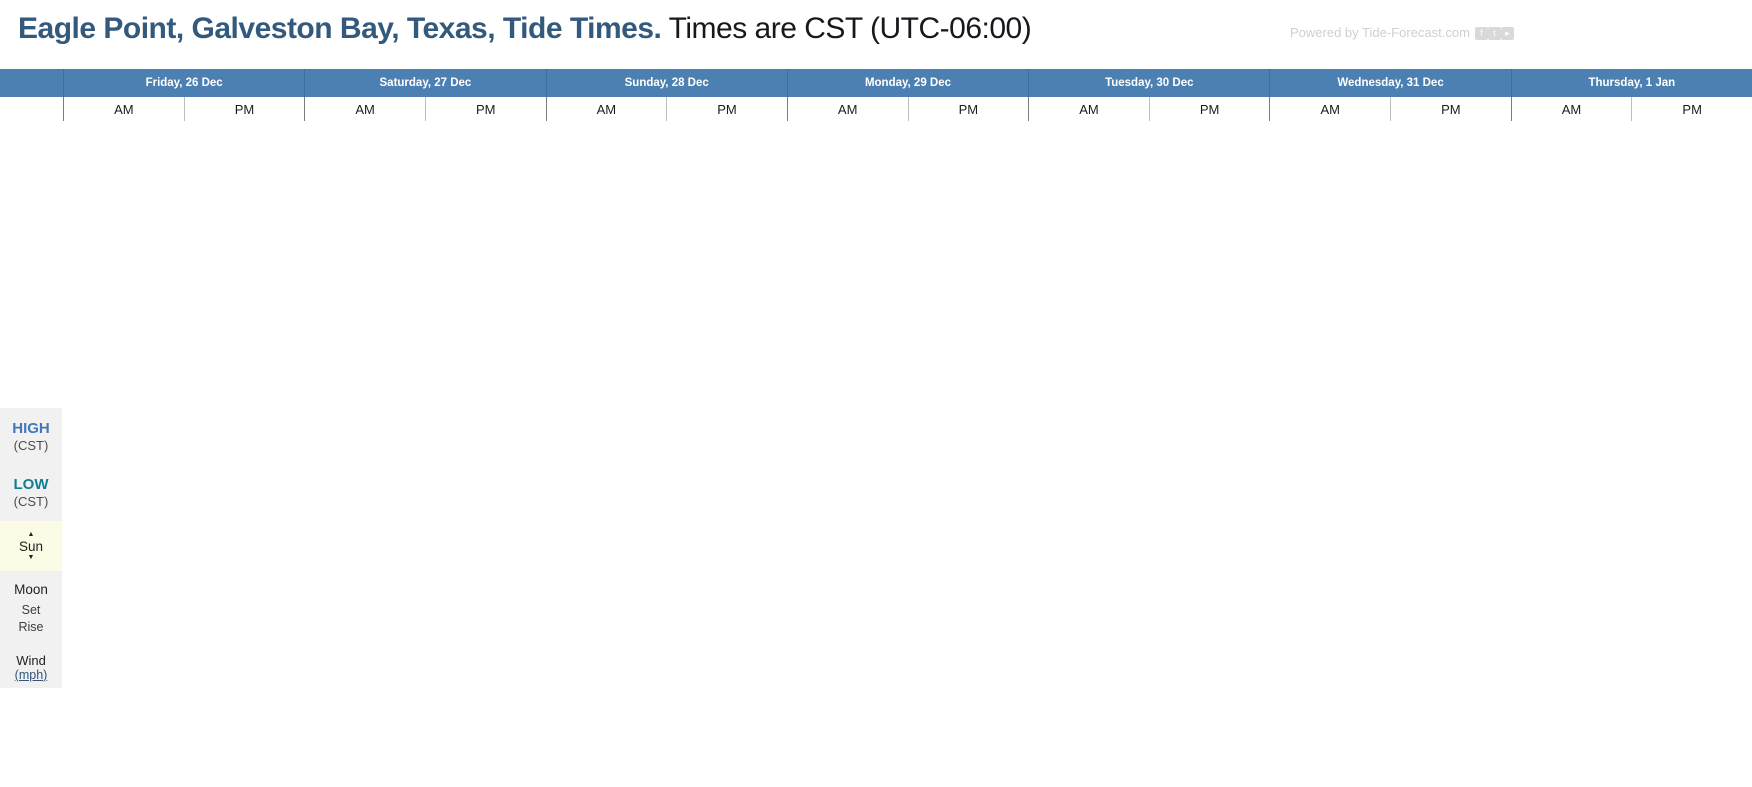 This screenshot has width=1752, height=787. Describe the element at coordinates (31, 484) in the screenshot. I see `low-label: LOW` at that location.